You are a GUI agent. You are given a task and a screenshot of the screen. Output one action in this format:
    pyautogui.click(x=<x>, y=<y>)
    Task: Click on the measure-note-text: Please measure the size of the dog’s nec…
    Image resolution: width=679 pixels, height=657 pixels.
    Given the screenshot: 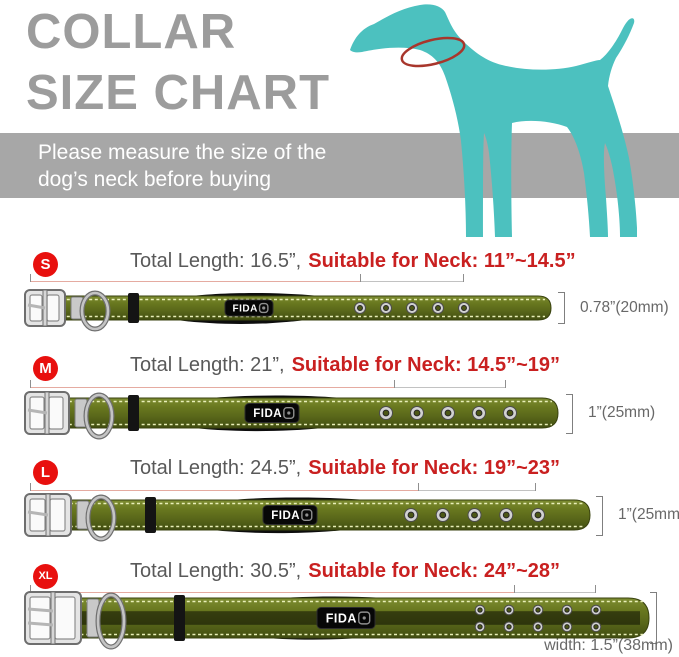 What is the action you would take?
    pyautogui.click(x=182, y=166)
    